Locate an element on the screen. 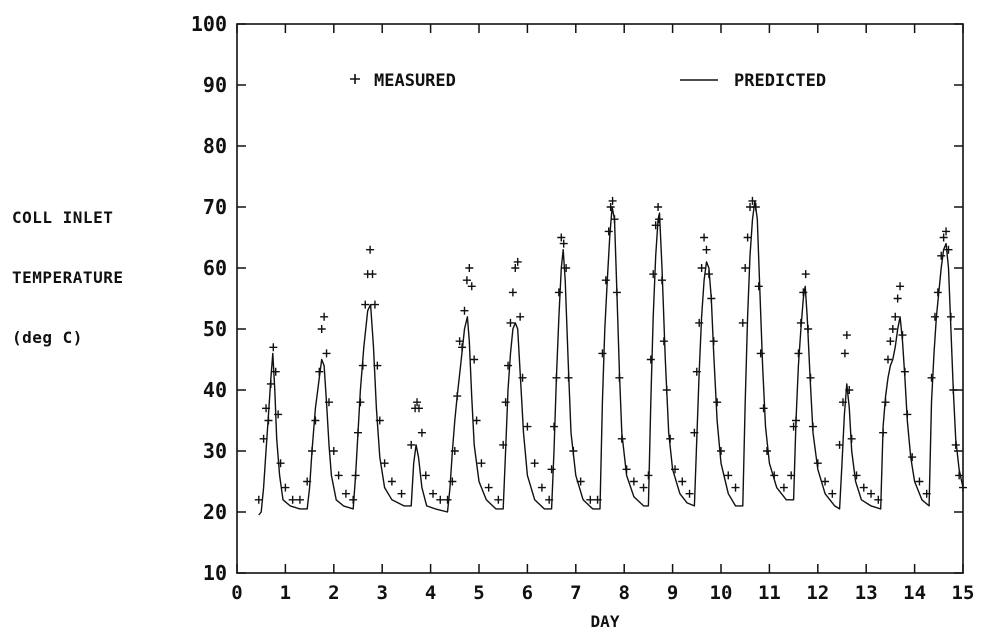  x-tick-label: 15 is located at coordinates (963, 593).